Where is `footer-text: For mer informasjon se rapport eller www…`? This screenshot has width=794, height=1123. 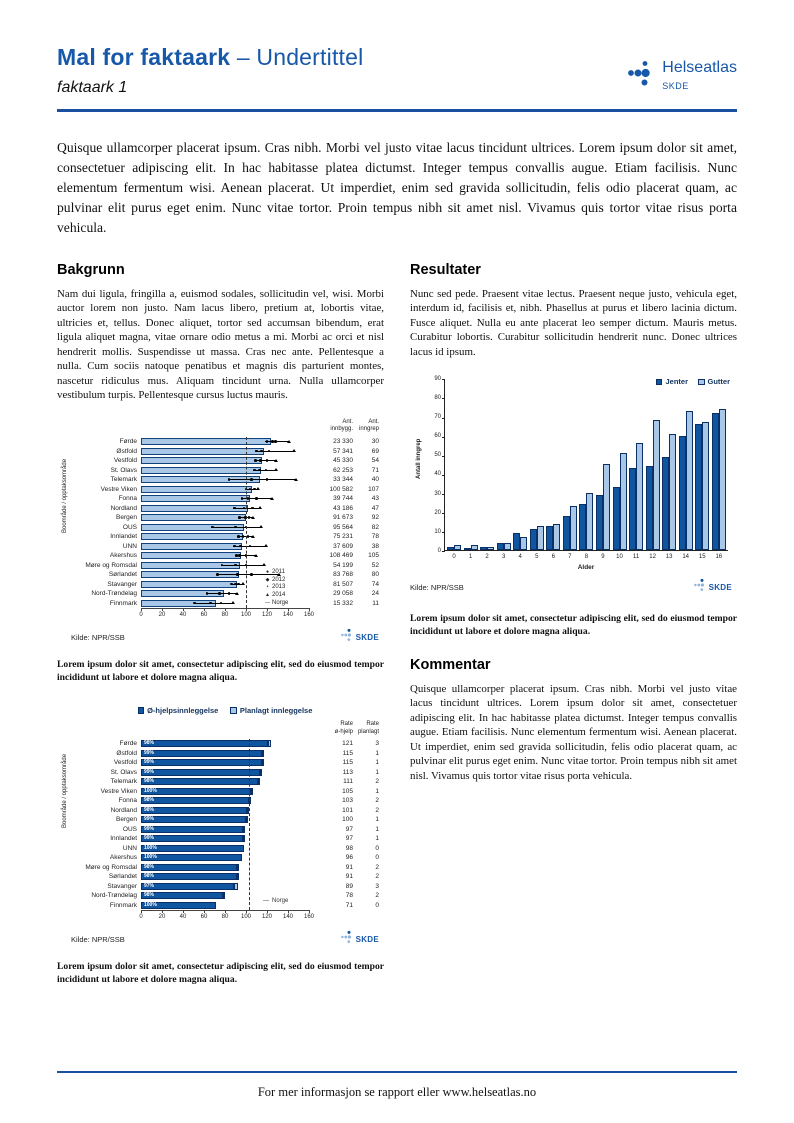
footer-text: For mer informasjon se rapport eller www… is located at coordinates (397, 1092).